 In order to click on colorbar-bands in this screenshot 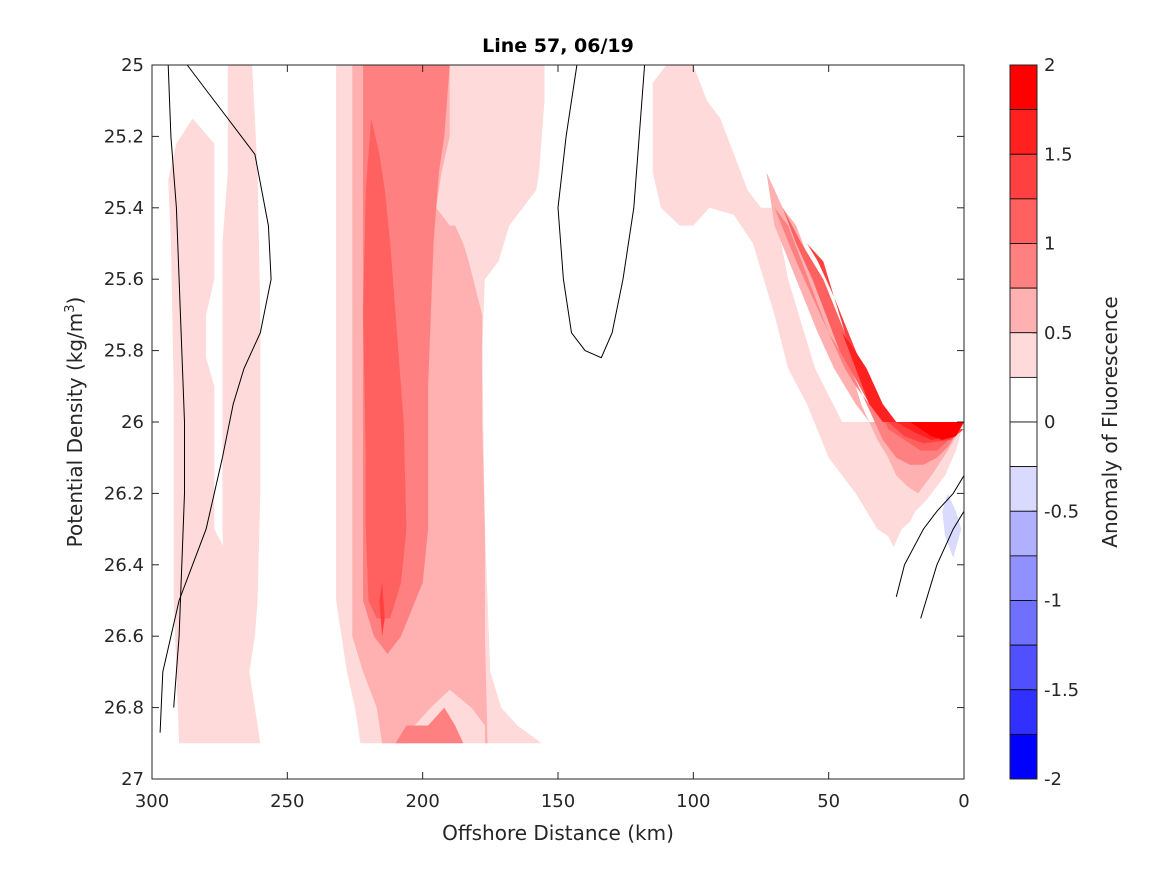, I will do `click(1023, 422)`.